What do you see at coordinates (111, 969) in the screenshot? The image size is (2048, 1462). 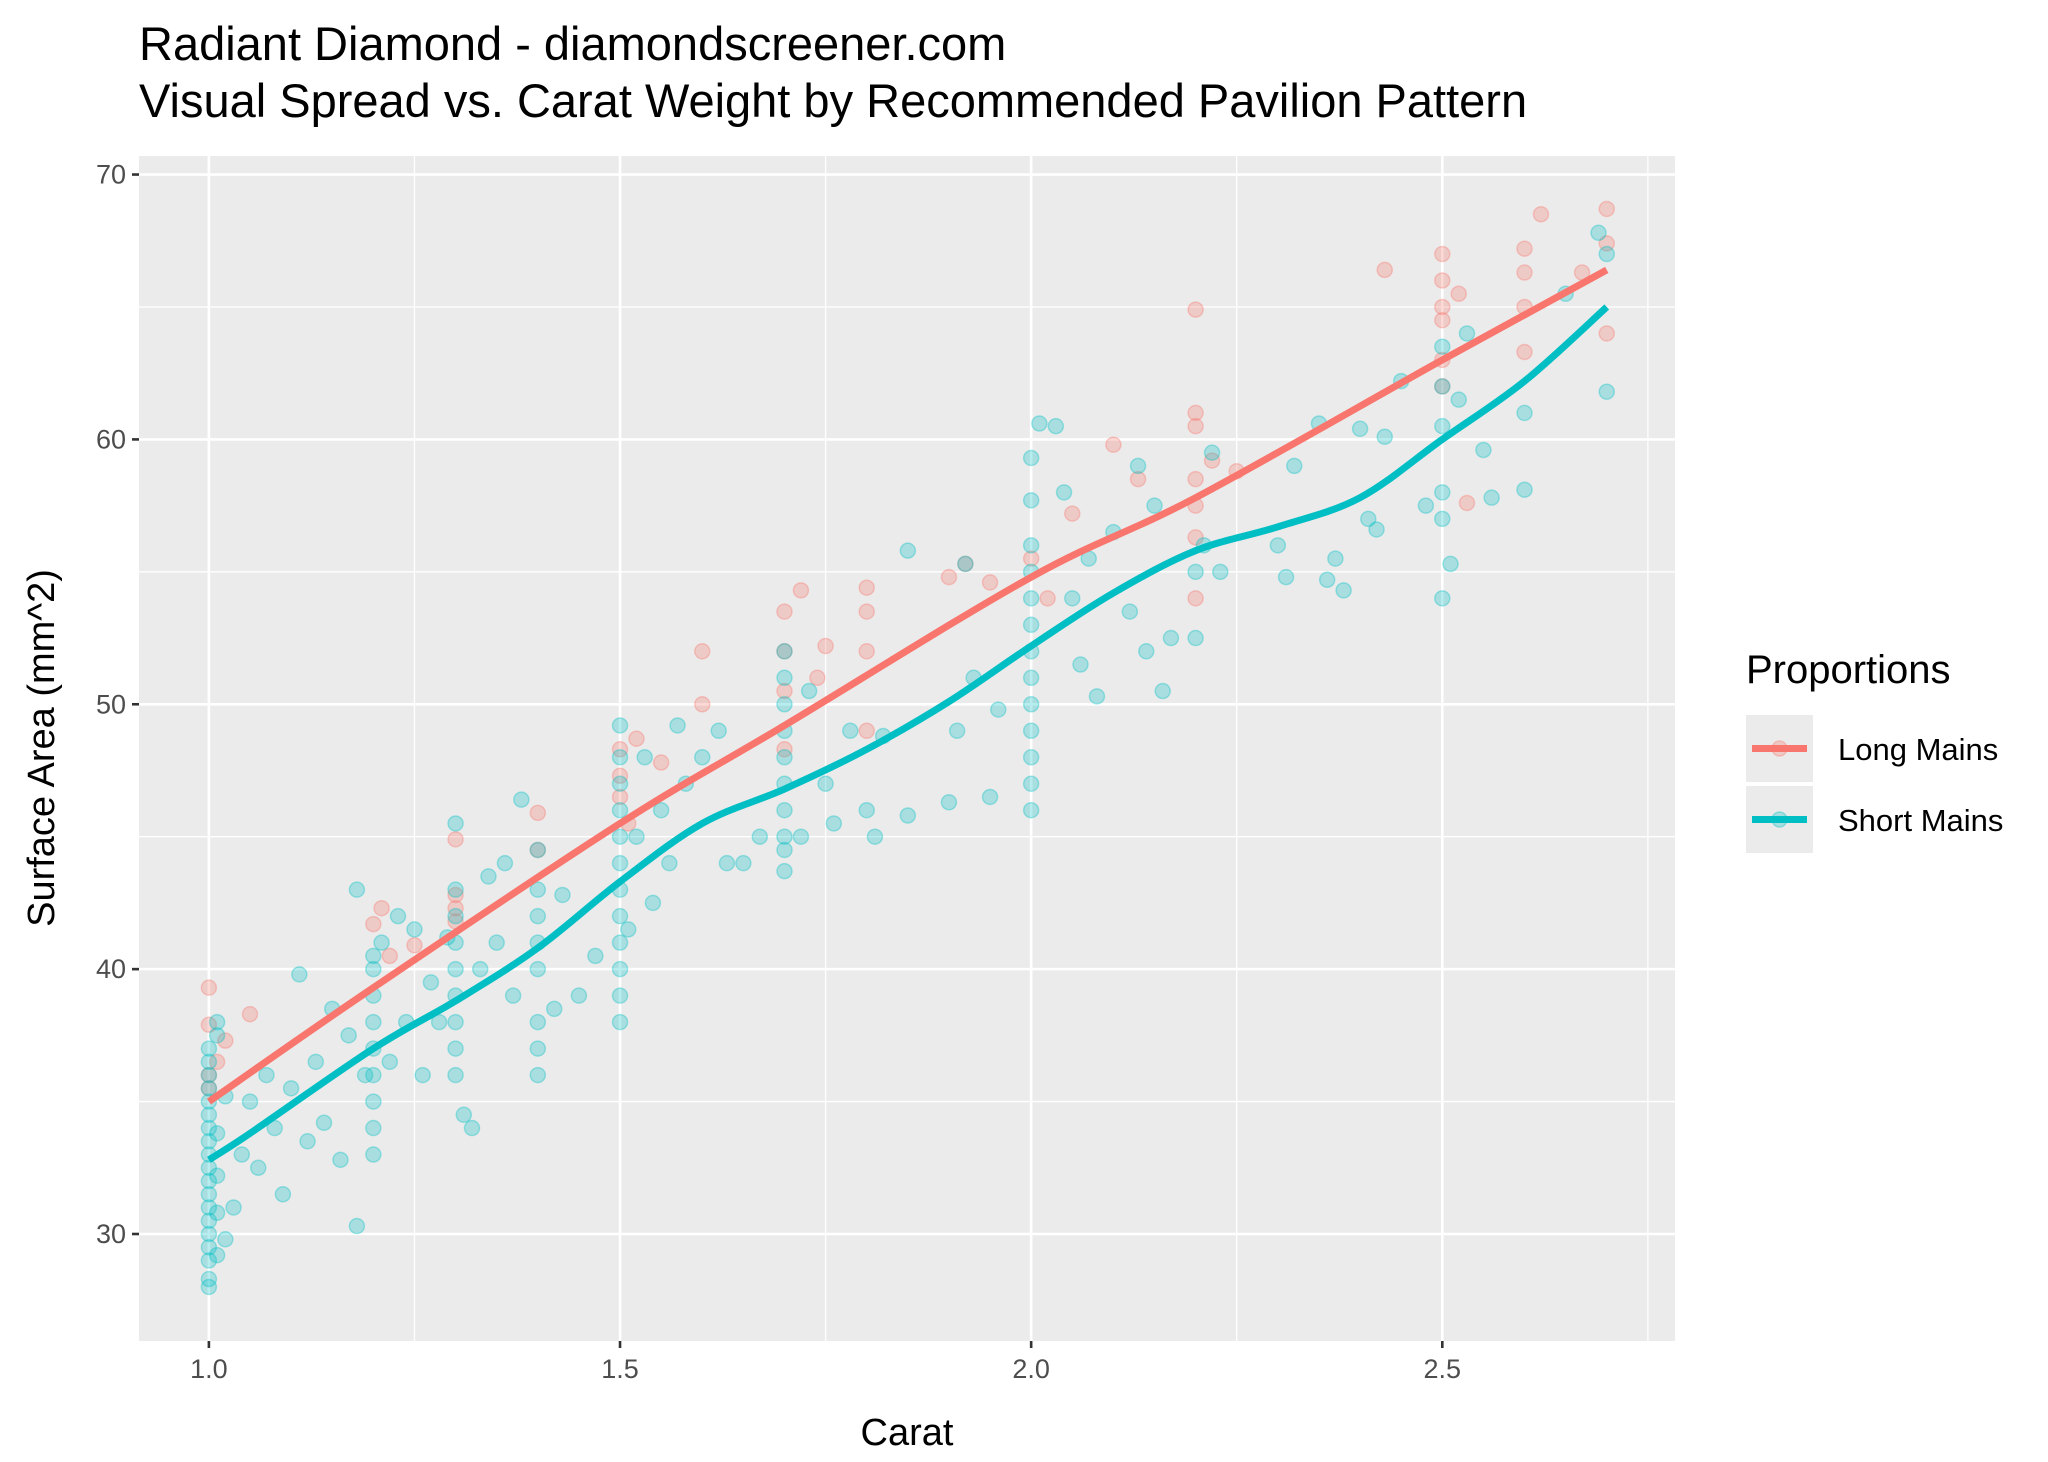 I see `y-tick-label: 40` at bounding box center [111, 969].